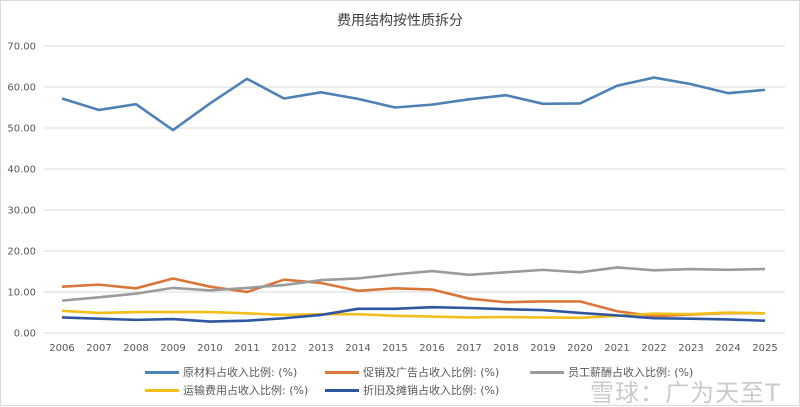 This screenshot has height=407, width=800. Describe the element at coordinates (357, 348) in the screenshot. I see `x-tick-label: 2014` at that location.